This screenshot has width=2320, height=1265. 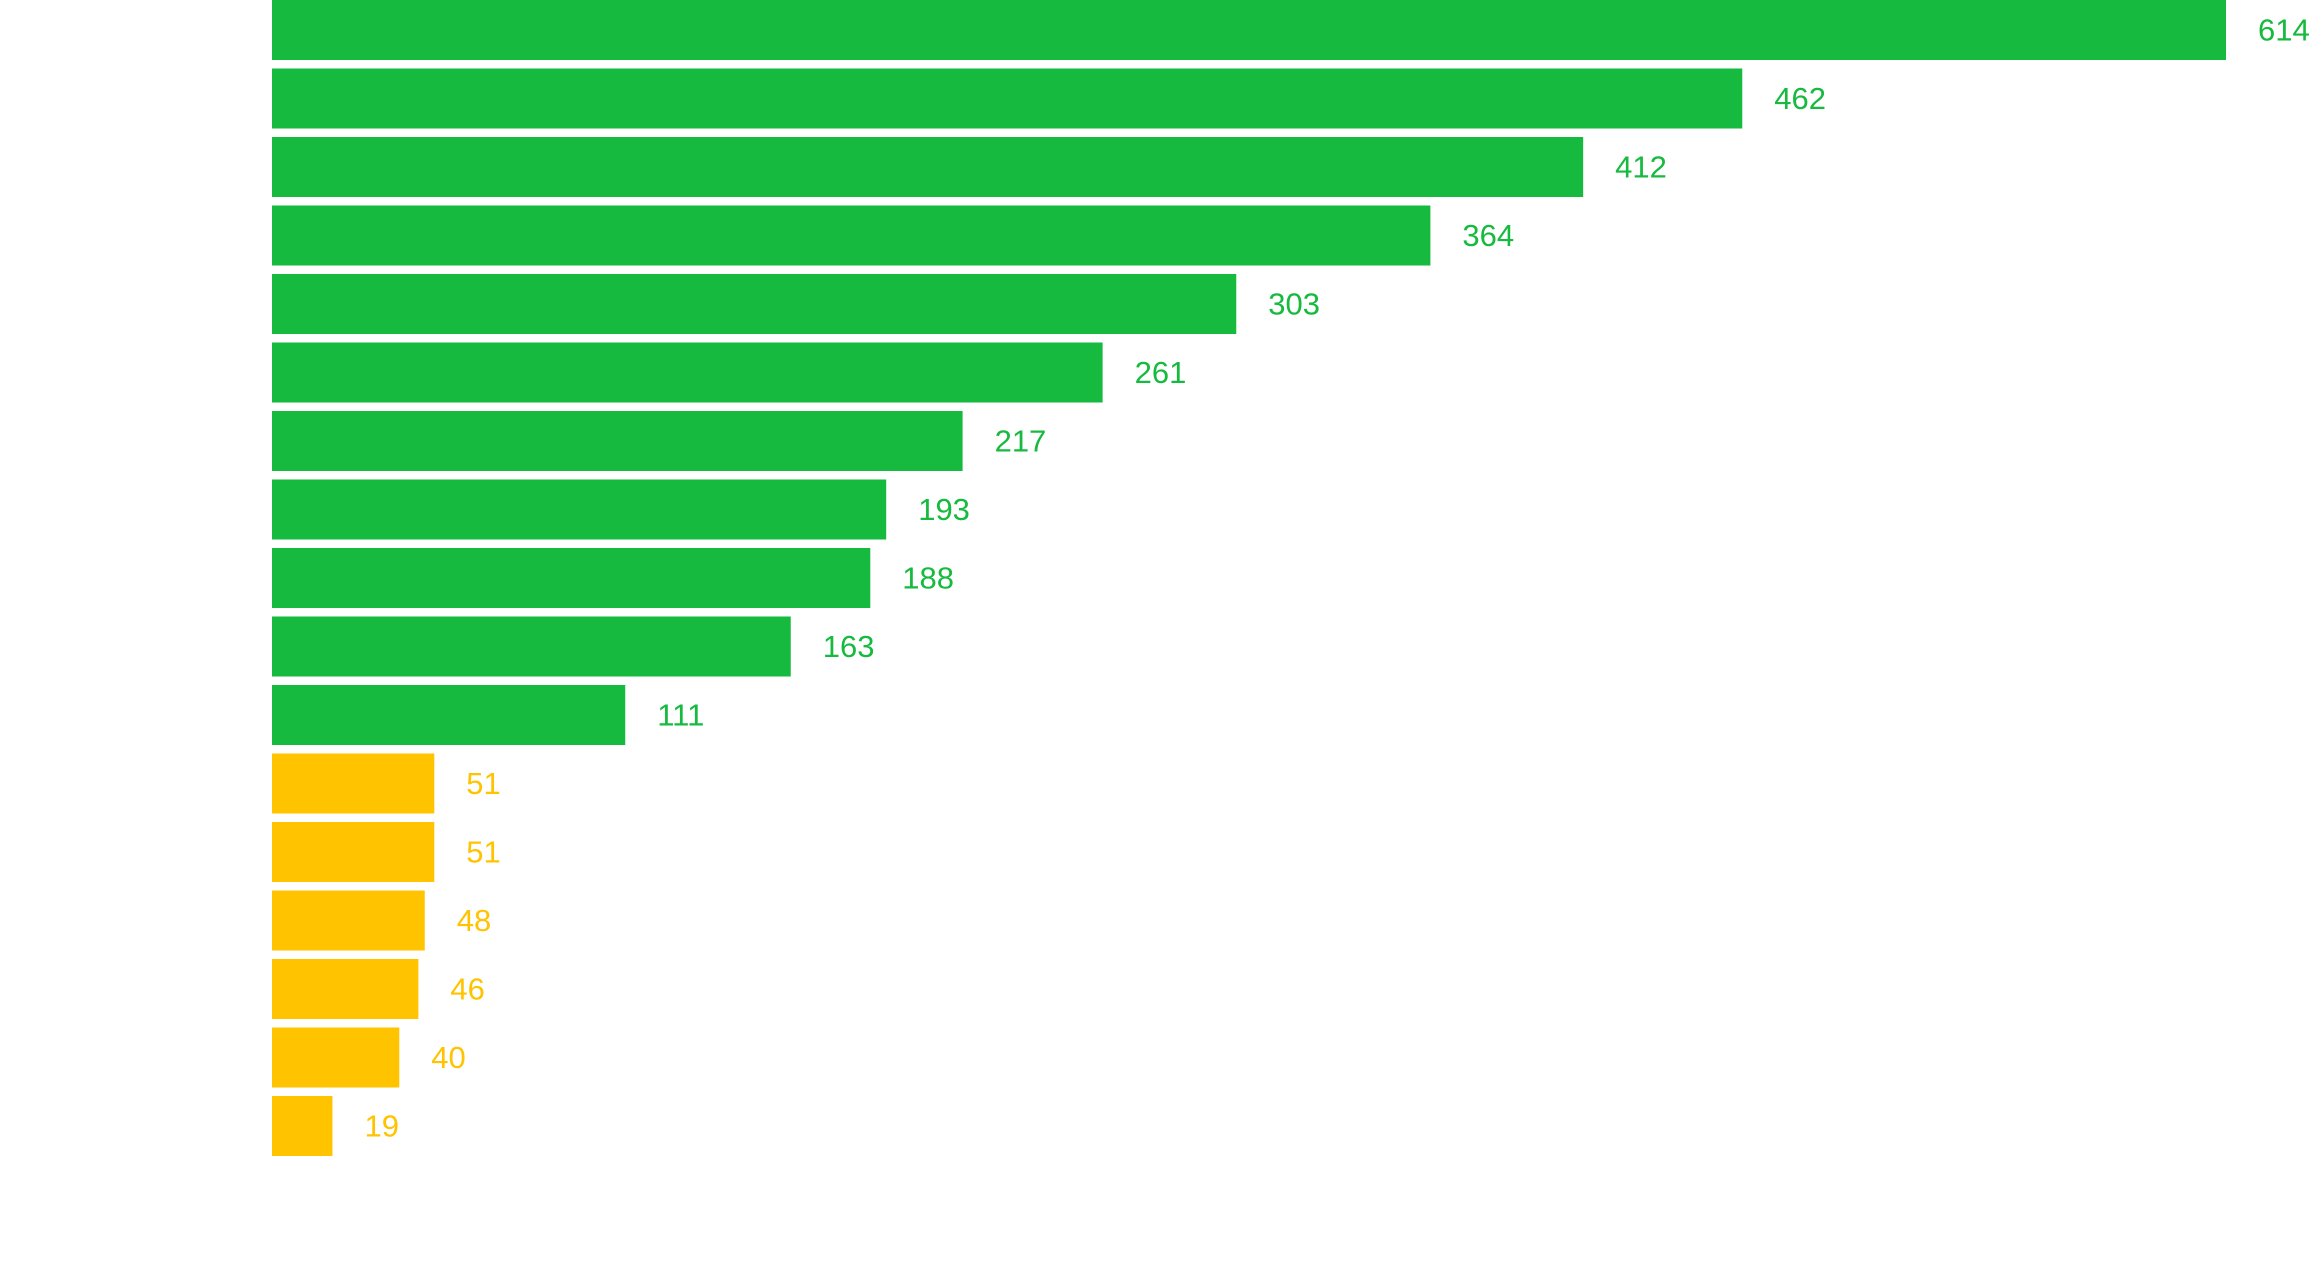 What do you see at coordinates (448, 1057) in the screenshot?
I see `data-label: 40` at bounding box center [448, 1057].